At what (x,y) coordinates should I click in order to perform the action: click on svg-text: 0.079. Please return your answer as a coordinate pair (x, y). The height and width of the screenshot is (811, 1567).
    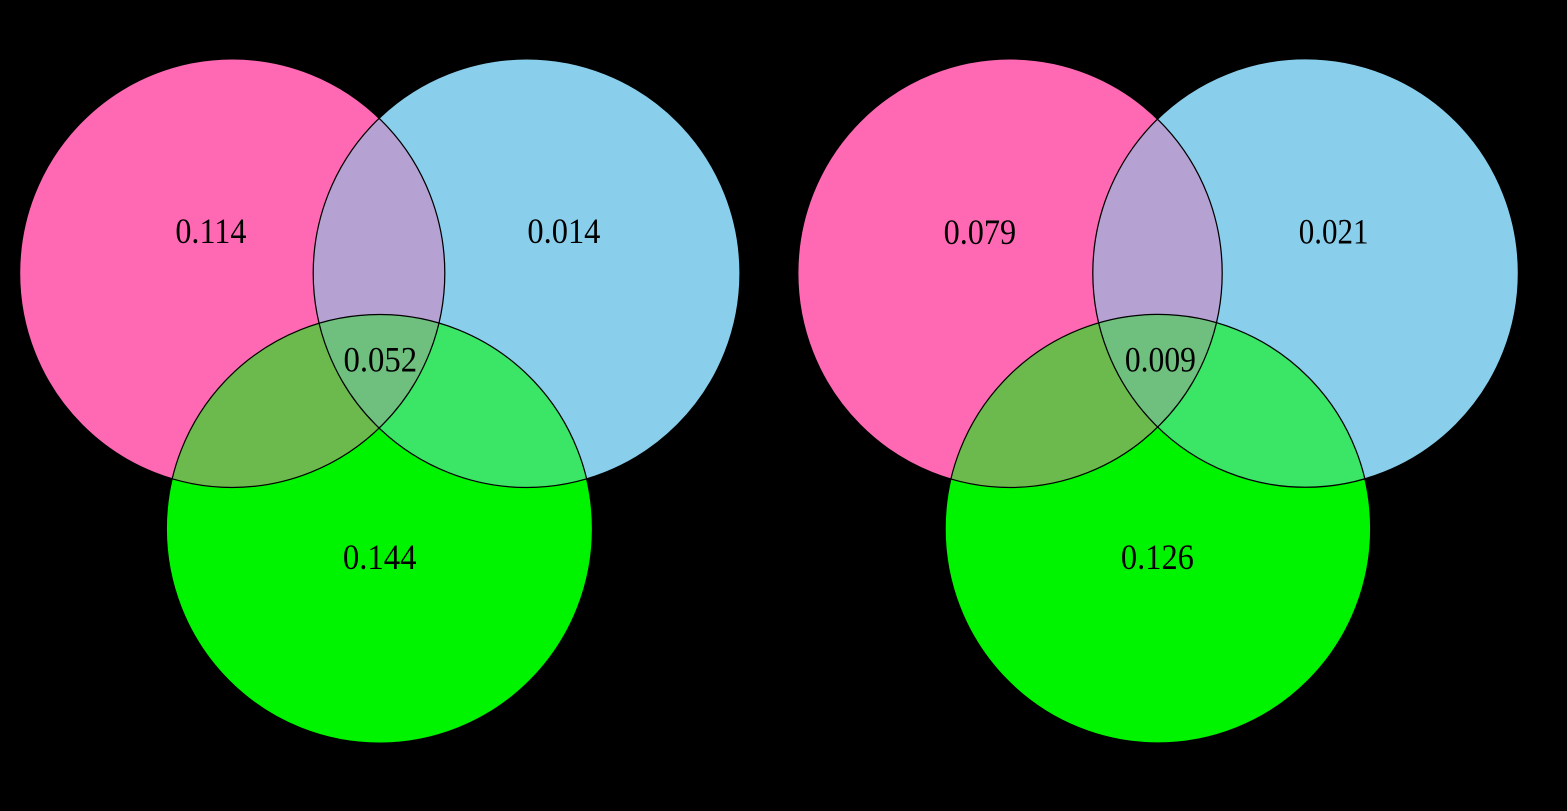
    Looking at the image, I should click on (980, 232).